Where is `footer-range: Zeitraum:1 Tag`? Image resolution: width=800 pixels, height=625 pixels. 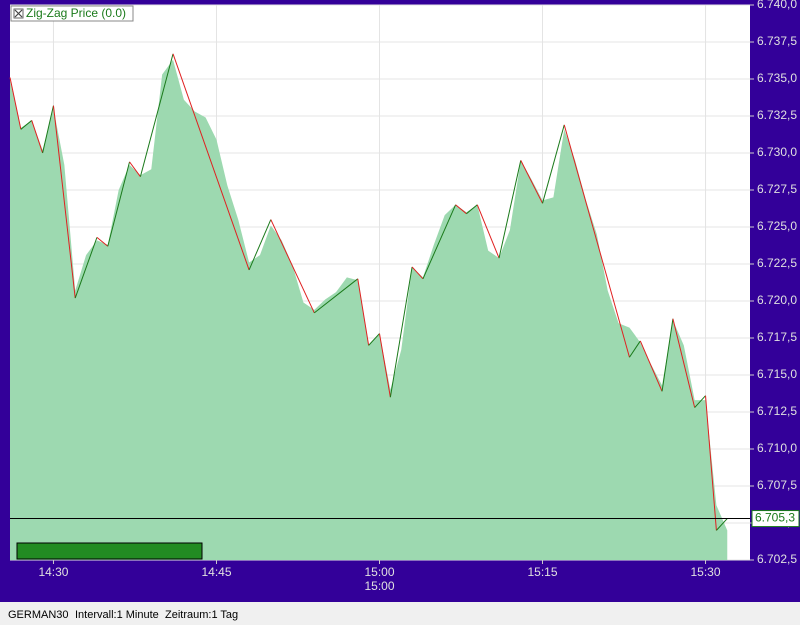 footer-range: Zeitraum:1 Tag is located at coordinates (201, 615).